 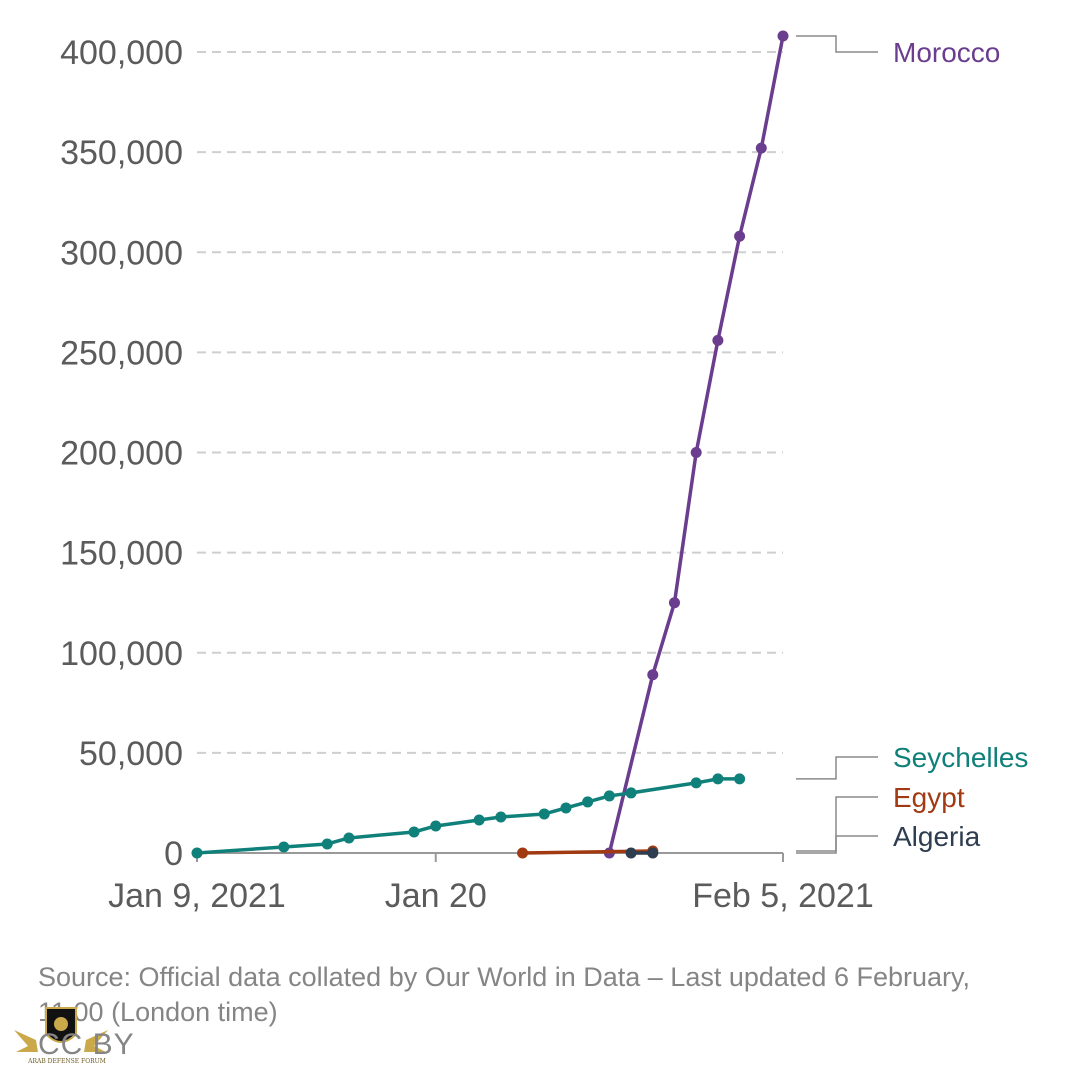 I want to click on y-tick-label: 400,000, so click(x=121, y=53).